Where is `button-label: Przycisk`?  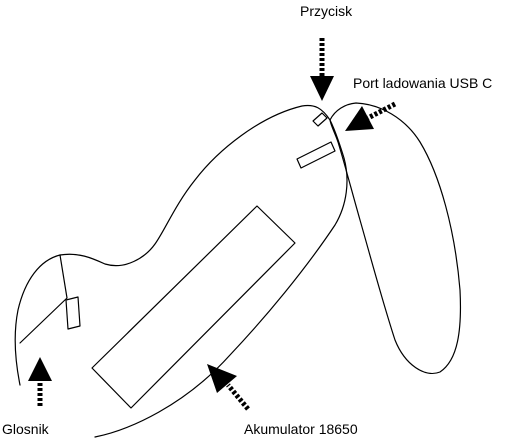 button-label: Przycisk is located at coordinates (326, 11).